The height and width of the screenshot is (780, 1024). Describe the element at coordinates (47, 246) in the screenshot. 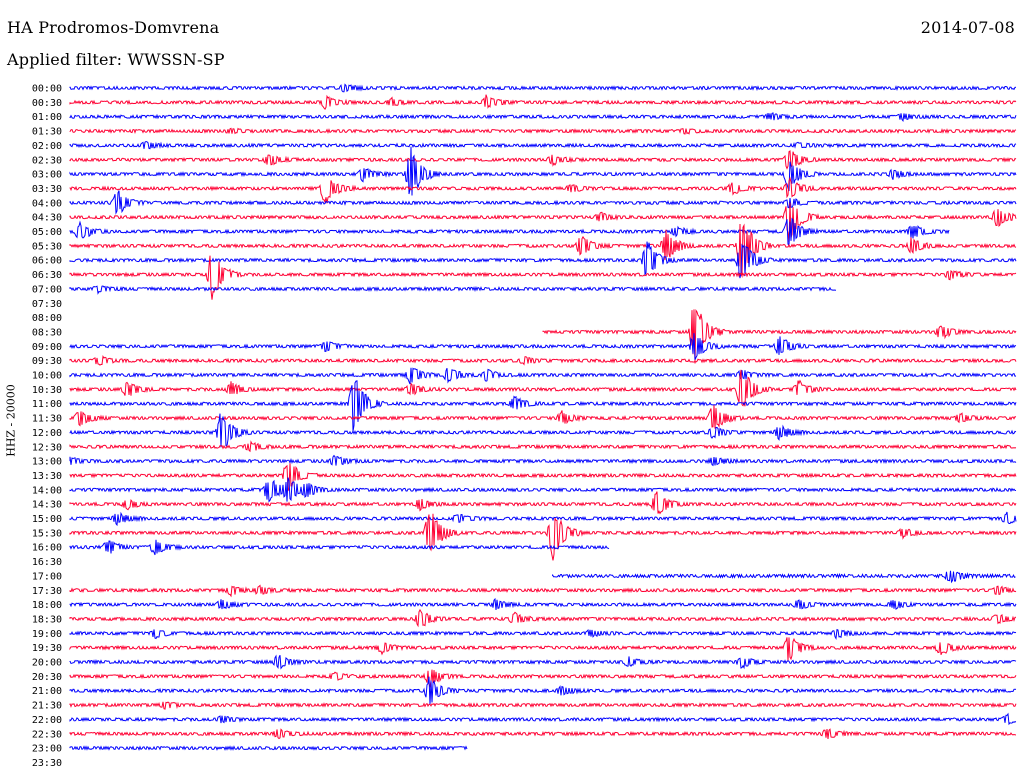

I see `time-tick-label: 05:30` at that location.